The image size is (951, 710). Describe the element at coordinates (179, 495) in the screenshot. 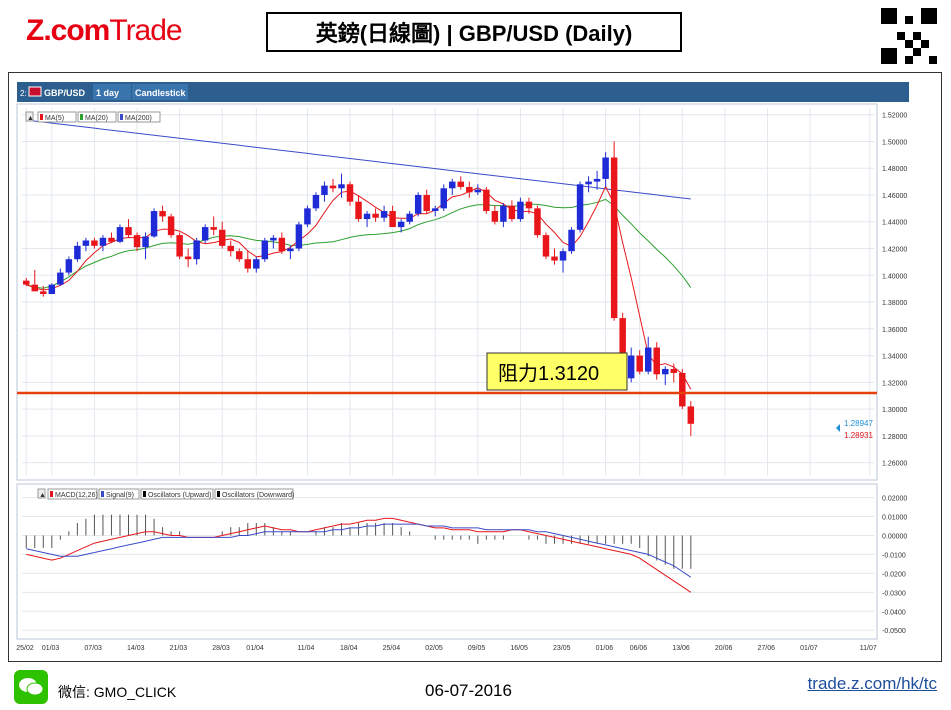

I see `legend-osc-up: Oscillators (Upward)` at that location.